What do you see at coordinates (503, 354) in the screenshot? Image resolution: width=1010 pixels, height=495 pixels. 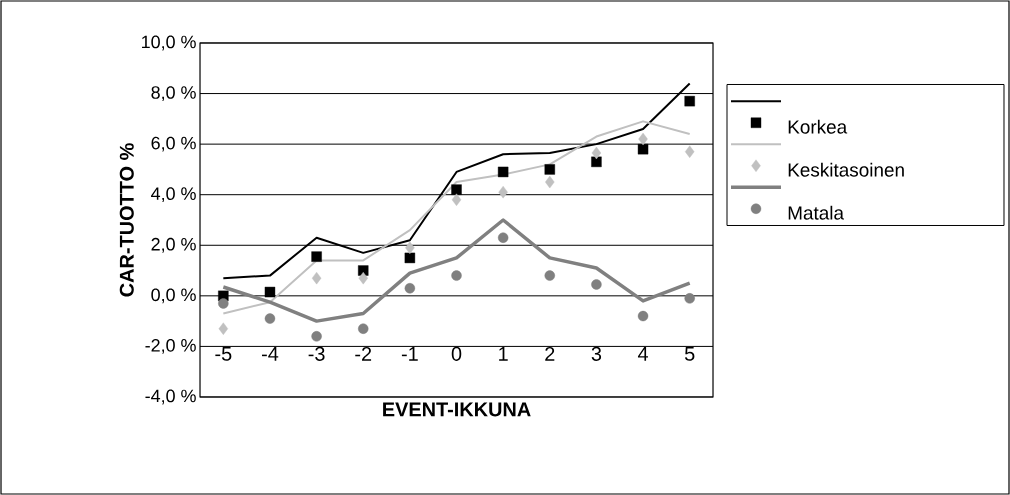 I see `x-tick-label: 1` at bounding box center [503, 354].